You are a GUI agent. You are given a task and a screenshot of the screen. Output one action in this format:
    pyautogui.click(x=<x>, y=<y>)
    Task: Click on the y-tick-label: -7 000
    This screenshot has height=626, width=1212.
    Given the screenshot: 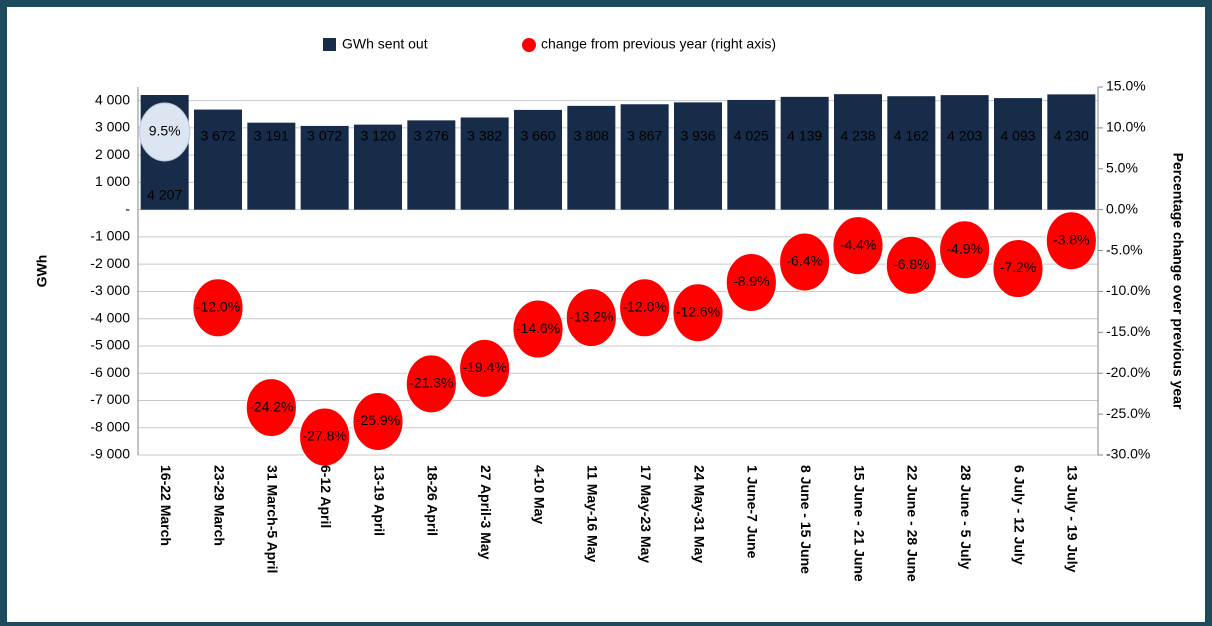 What is the action you would take?
    pyautogui.click(x=110, y=399)
    